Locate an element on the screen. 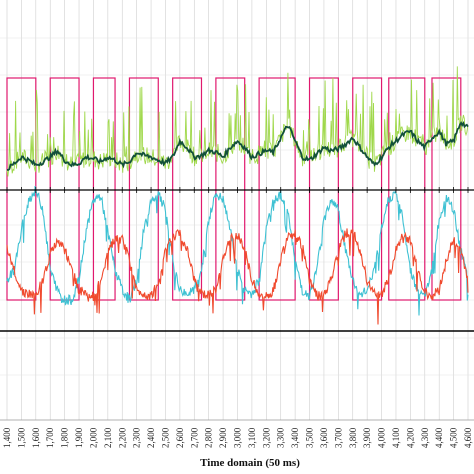 The width and height of the screenshot is (474, 474). x-tick-label: 3,300 is located at coordinates (281, 437).